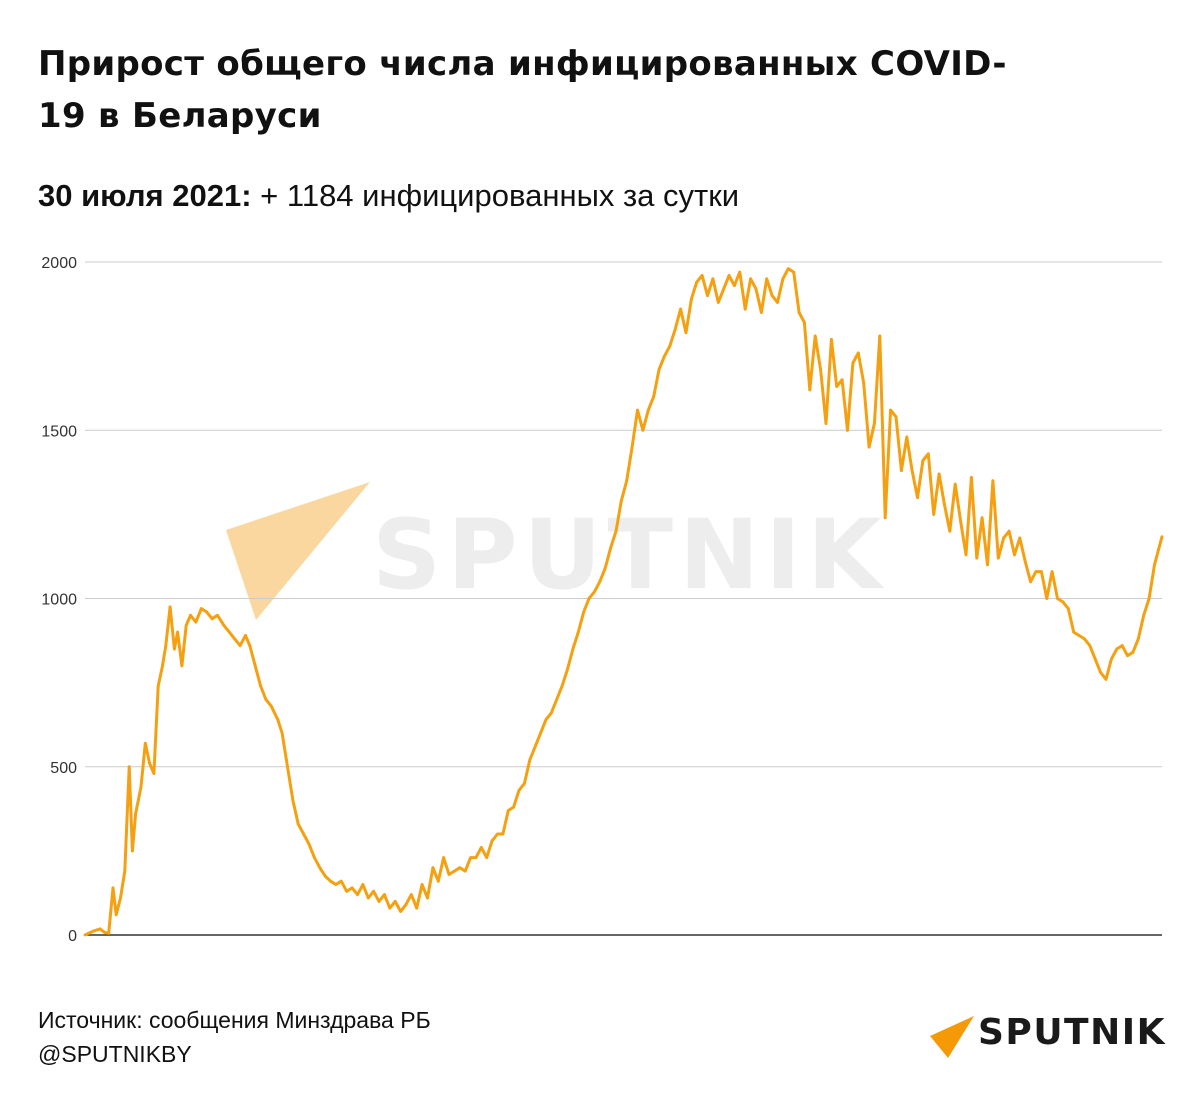 This screenshot has width=1200, height=1100. What do you see at coordinates (59, 431) in the screenshot?
I see `y-tick-label: 1500` at bounding box center [59, 431].